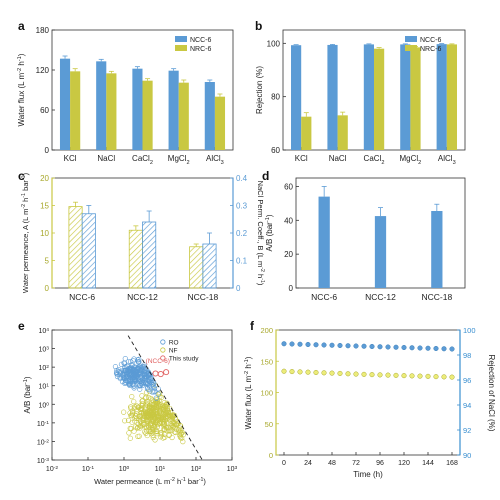 This screenshot has height=500, width=500. Describe the element at coordinates (242, 261) in the screenshot. I see `y-right-tick-label: 0.1` at that location.